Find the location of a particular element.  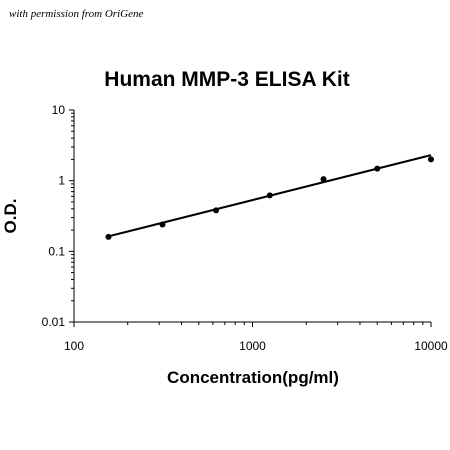

y-axis-label: O.D. is located at coordinates (10, 216).